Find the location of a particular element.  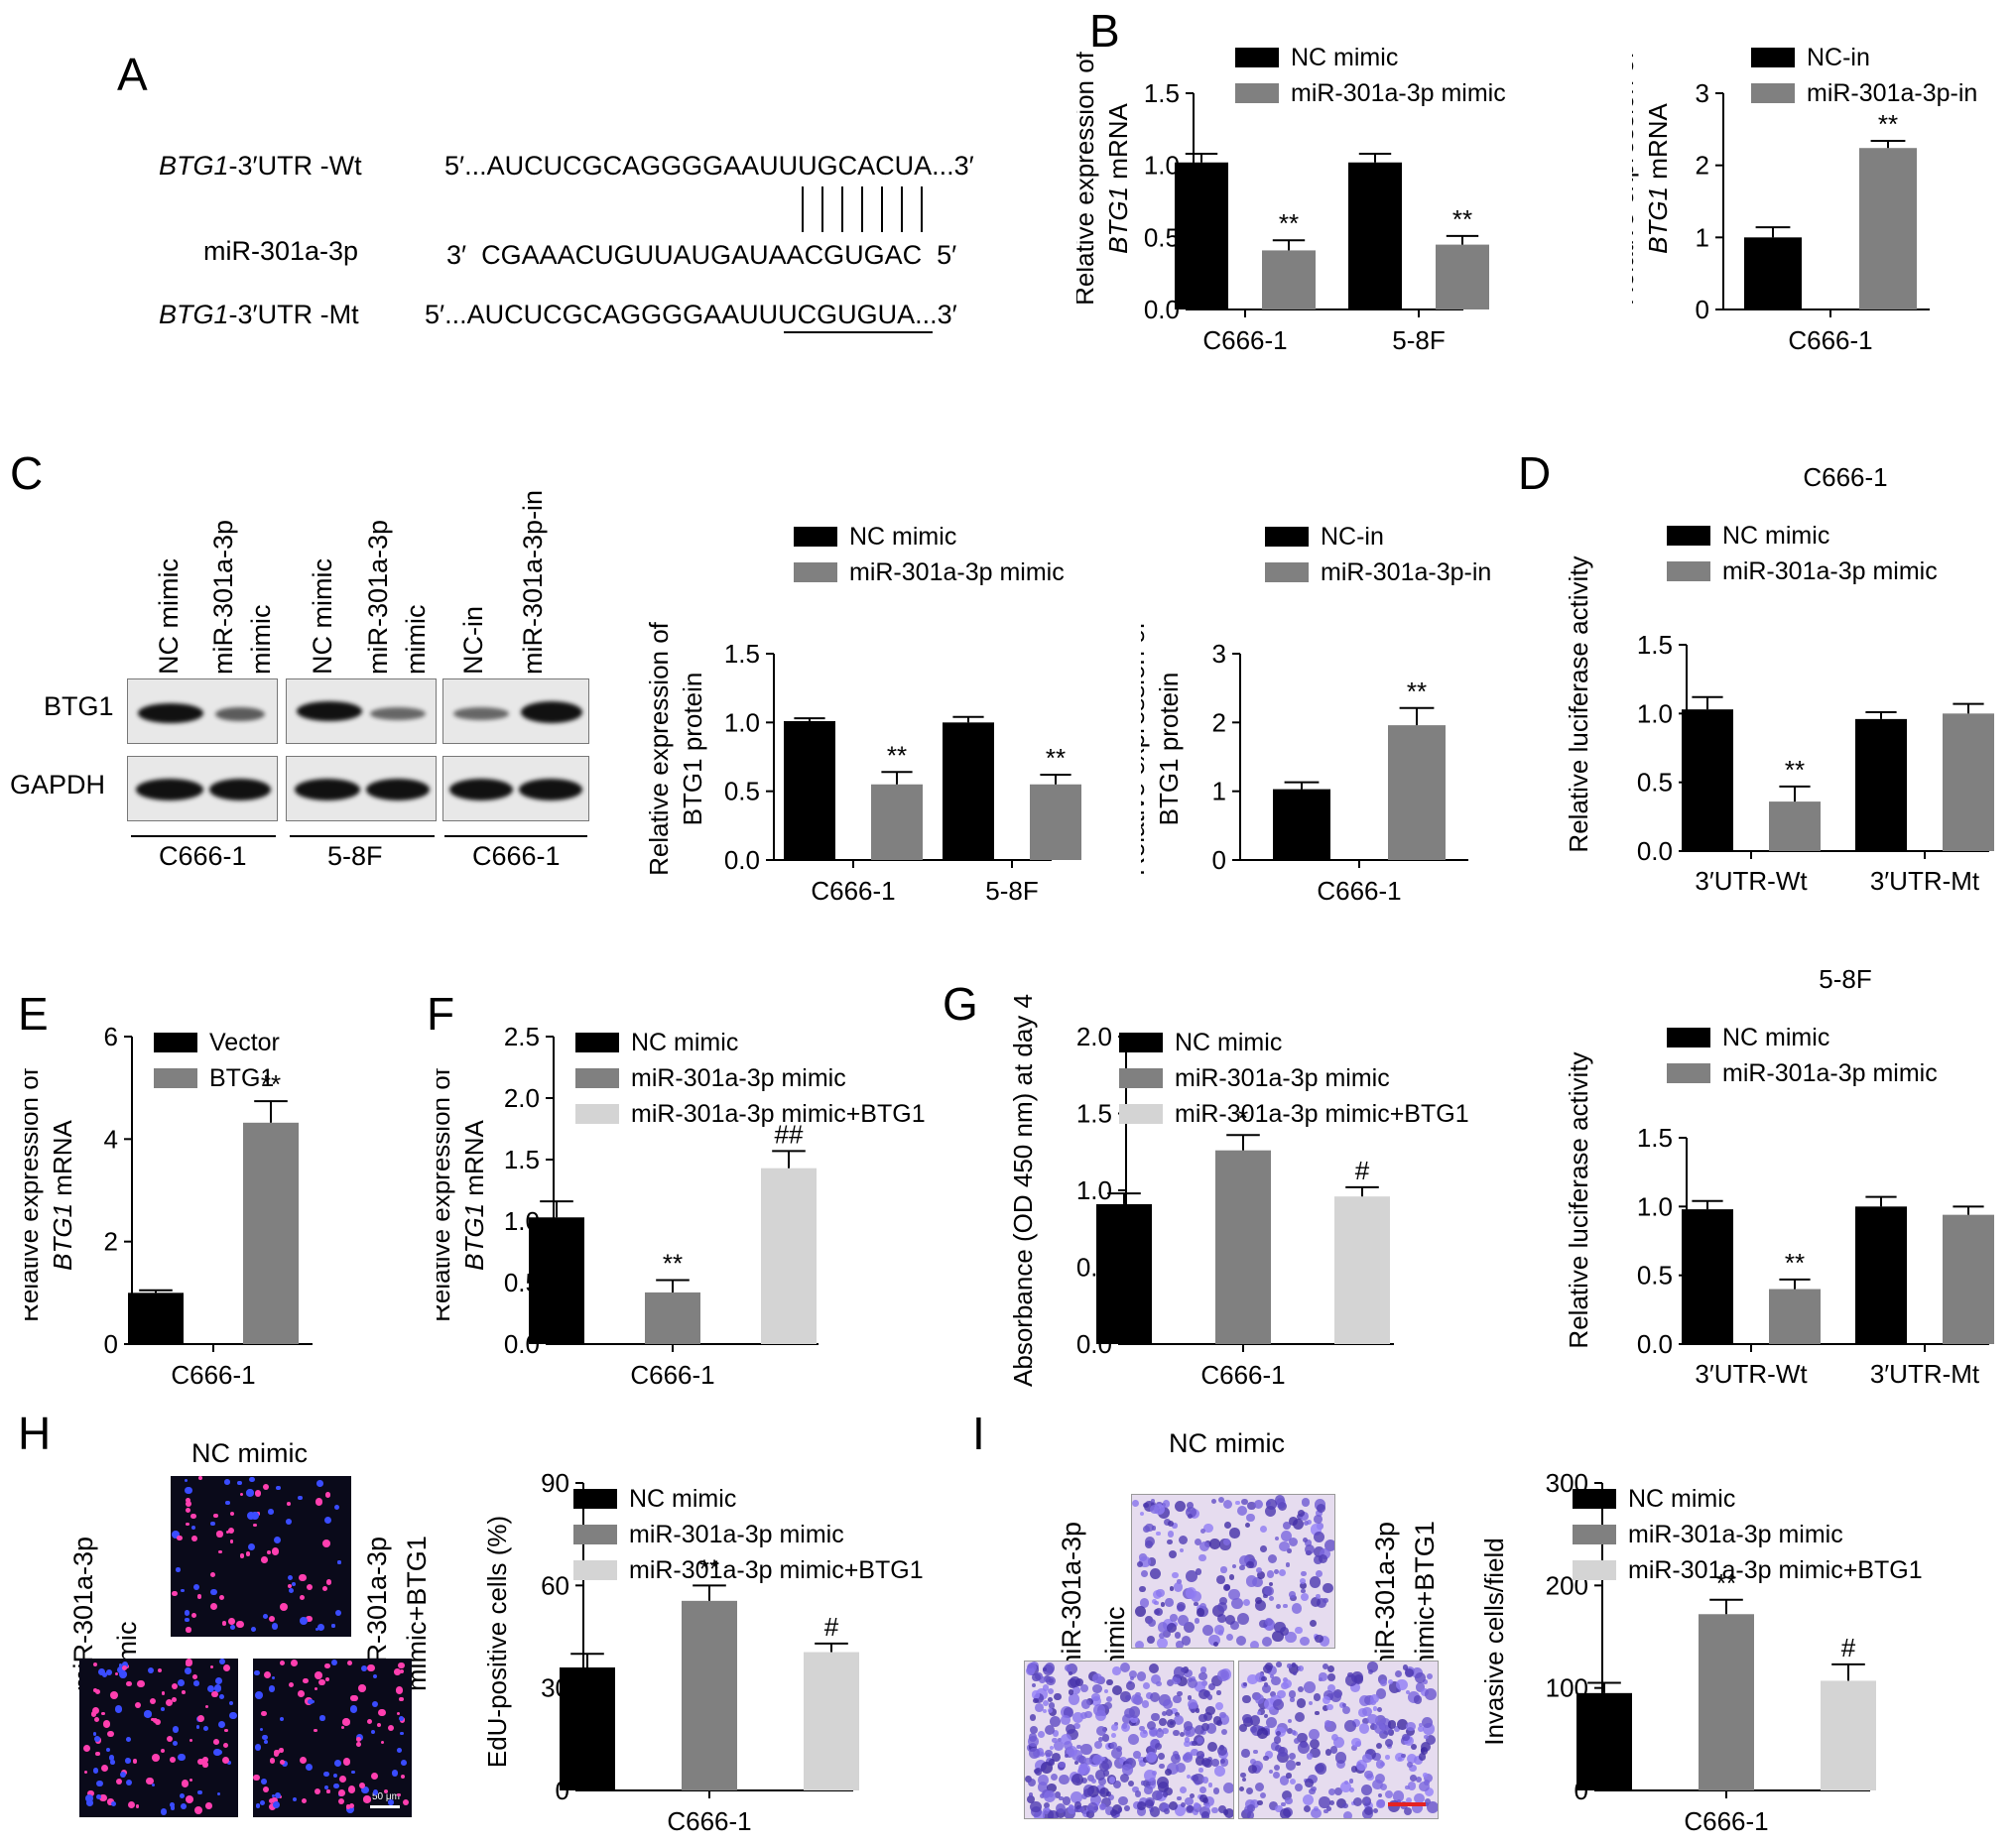

legend-swatch is located at coordinates (597, 1078).